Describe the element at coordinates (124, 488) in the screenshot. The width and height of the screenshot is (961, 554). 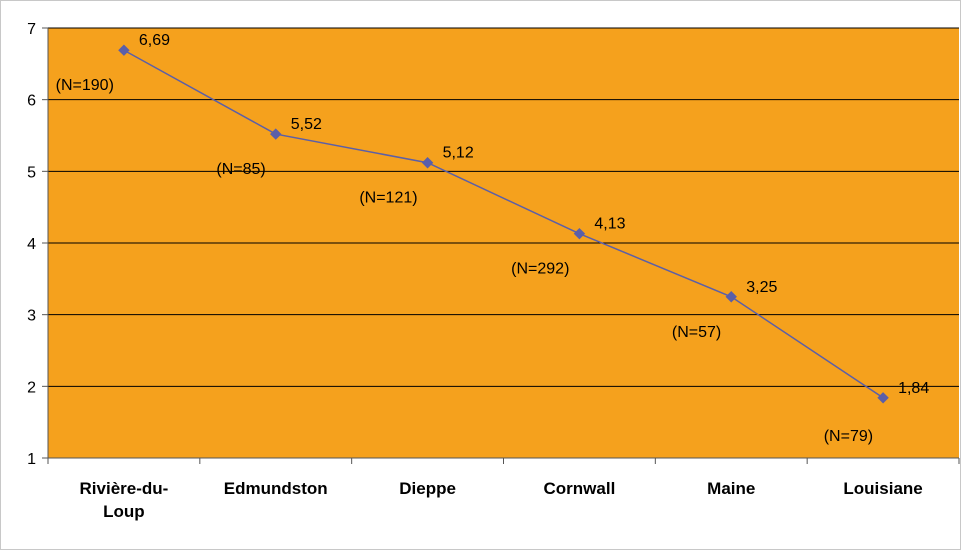
I see `x-category-label-line: Rivière-du-` at that location.